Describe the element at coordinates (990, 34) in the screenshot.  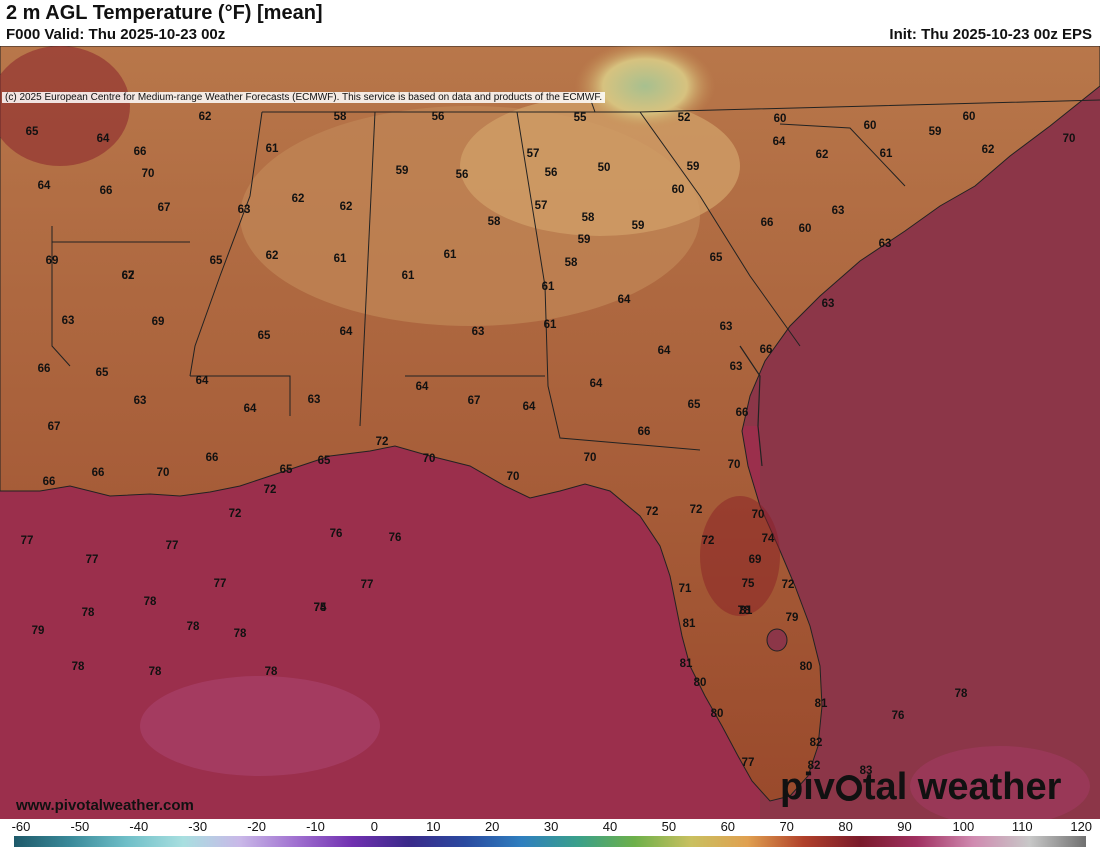
I see `init-time: Init: Thu 2025-10-23 00z EPS` at that location.